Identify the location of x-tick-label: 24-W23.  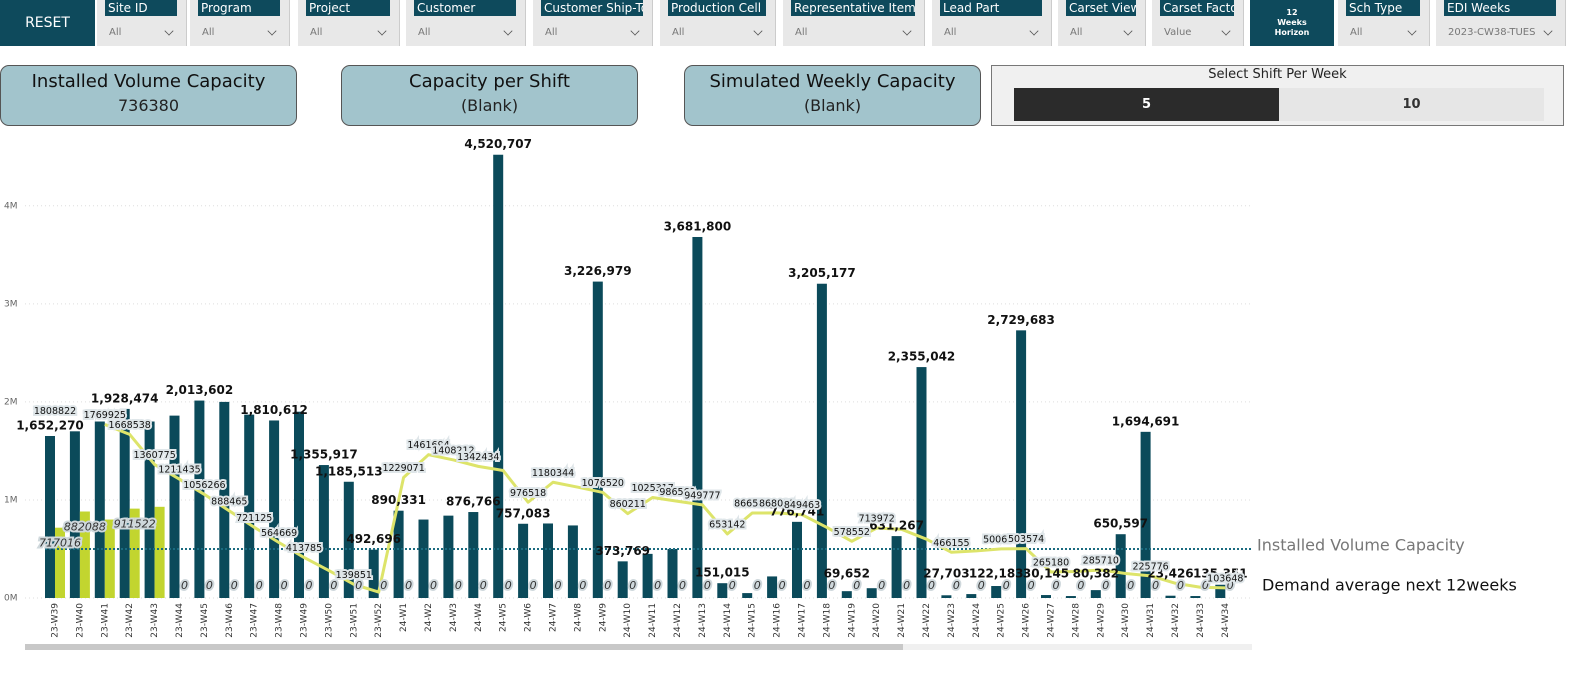
(952, 620).